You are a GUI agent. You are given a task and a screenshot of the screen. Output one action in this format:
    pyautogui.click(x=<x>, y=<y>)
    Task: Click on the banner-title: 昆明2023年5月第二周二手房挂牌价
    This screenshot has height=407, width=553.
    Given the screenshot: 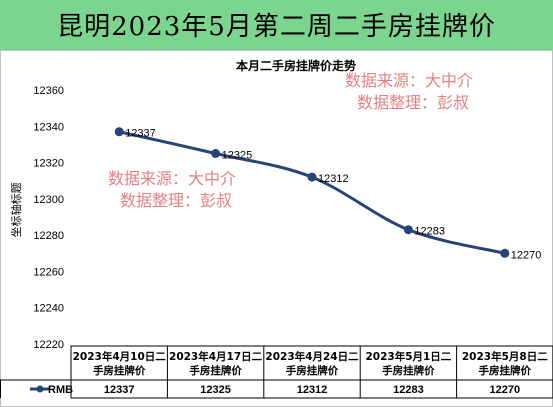 What is the action you would take?
    pyautogui.click(x=276, y=27)
    